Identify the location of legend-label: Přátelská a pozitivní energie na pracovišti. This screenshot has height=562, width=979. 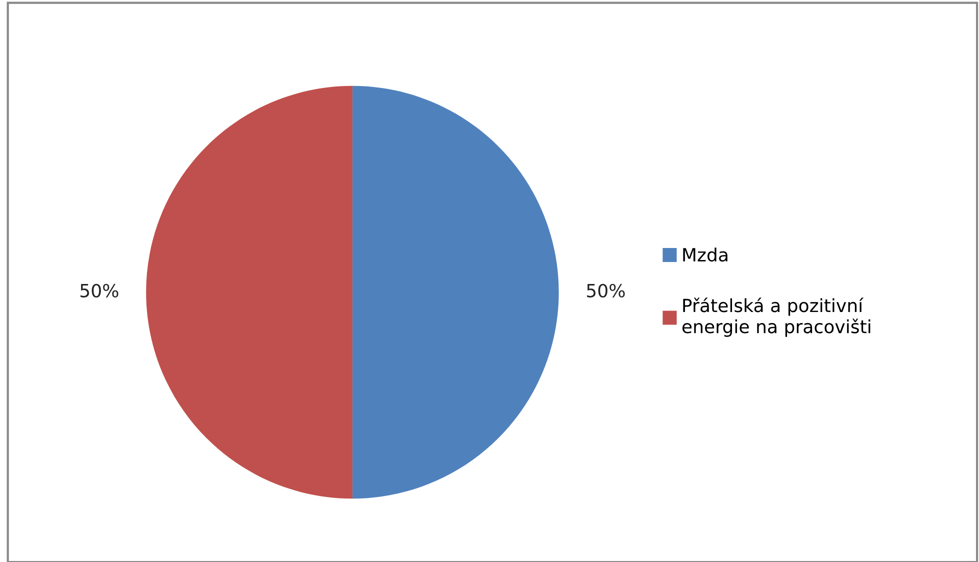
(776, 317).